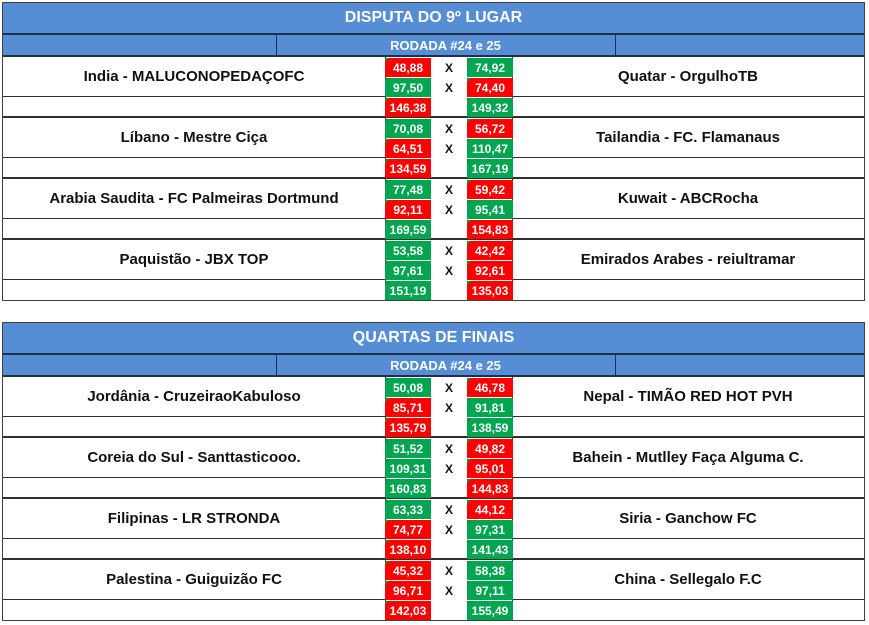  What do you see at coordinates (408, 128) in the screenshot?
I see `left-score-1: 70,08` at bounding box center [408, 128].